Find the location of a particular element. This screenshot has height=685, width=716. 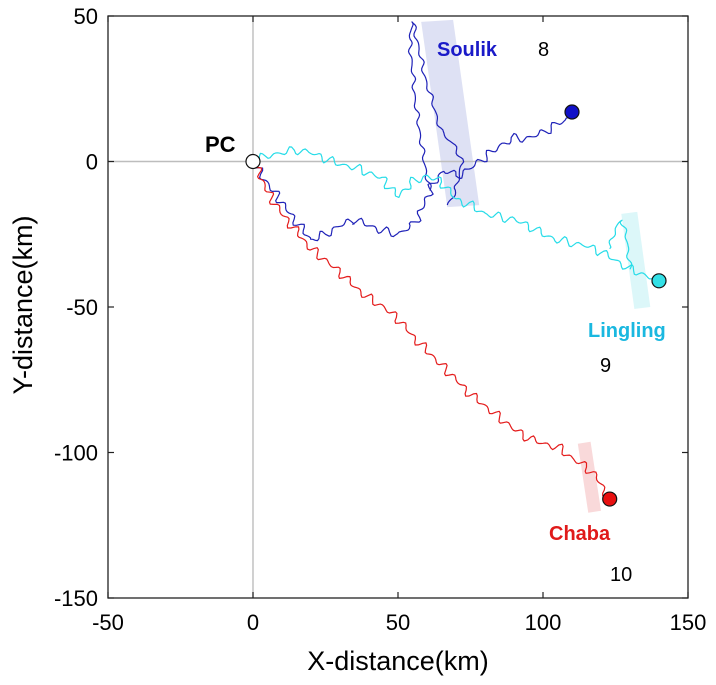

x-tick-label: 100 is located at coordinates (543, 622).